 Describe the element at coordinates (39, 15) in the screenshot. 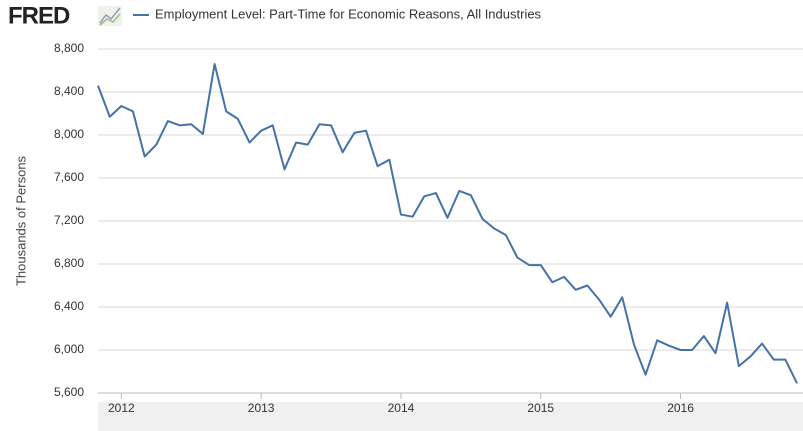

I see `logo: FRED` at that location.